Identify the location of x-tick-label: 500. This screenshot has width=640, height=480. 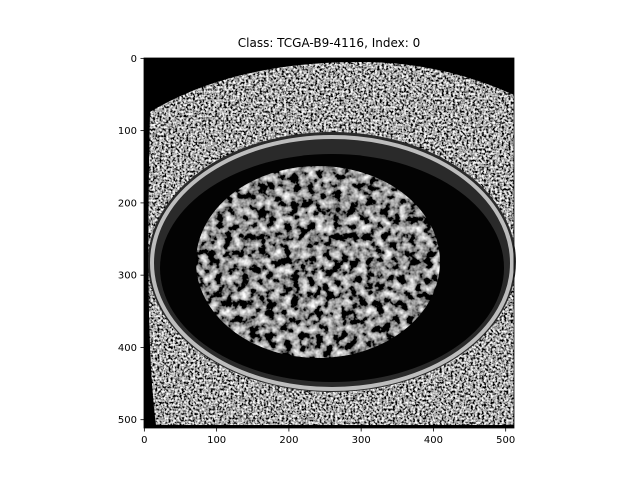
(505, 440).